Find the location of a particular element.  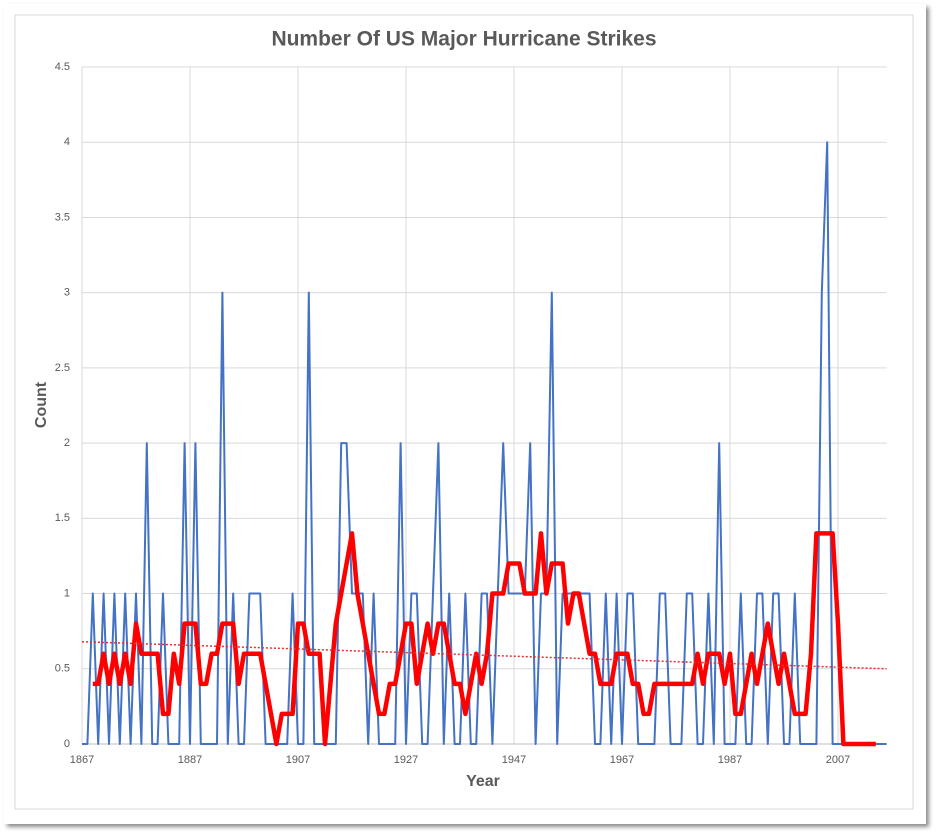

y-tick-label: 4 is located at coordinates (67, 142).